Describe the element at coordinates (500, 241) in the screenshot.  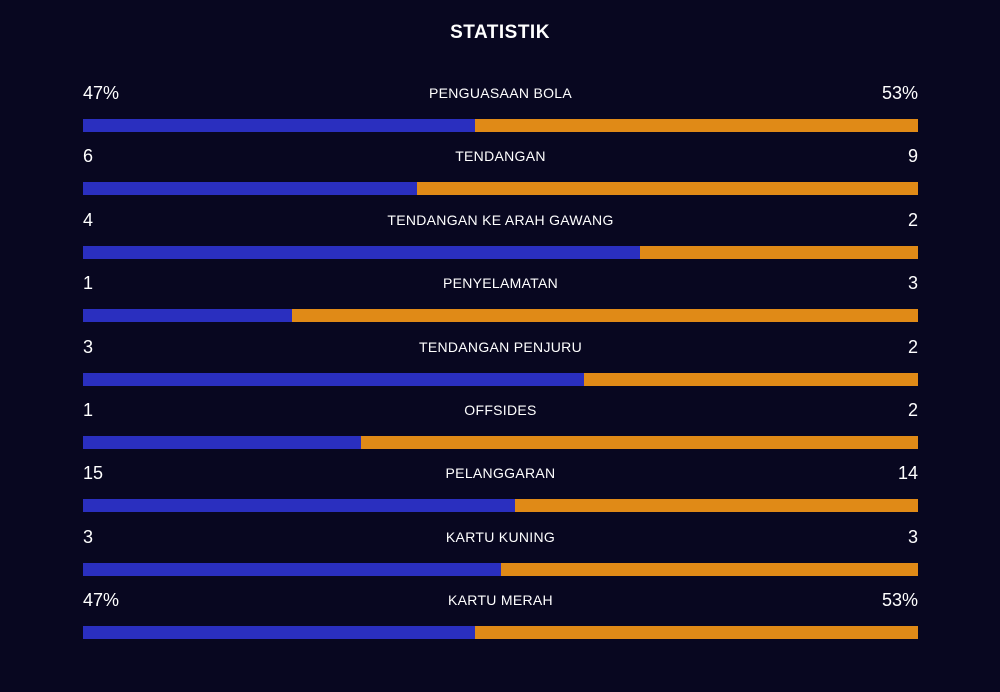
I see `stat-row-shots-on-target: 4 TENDANGAN KE ARAH GAWANG 2` at that location.